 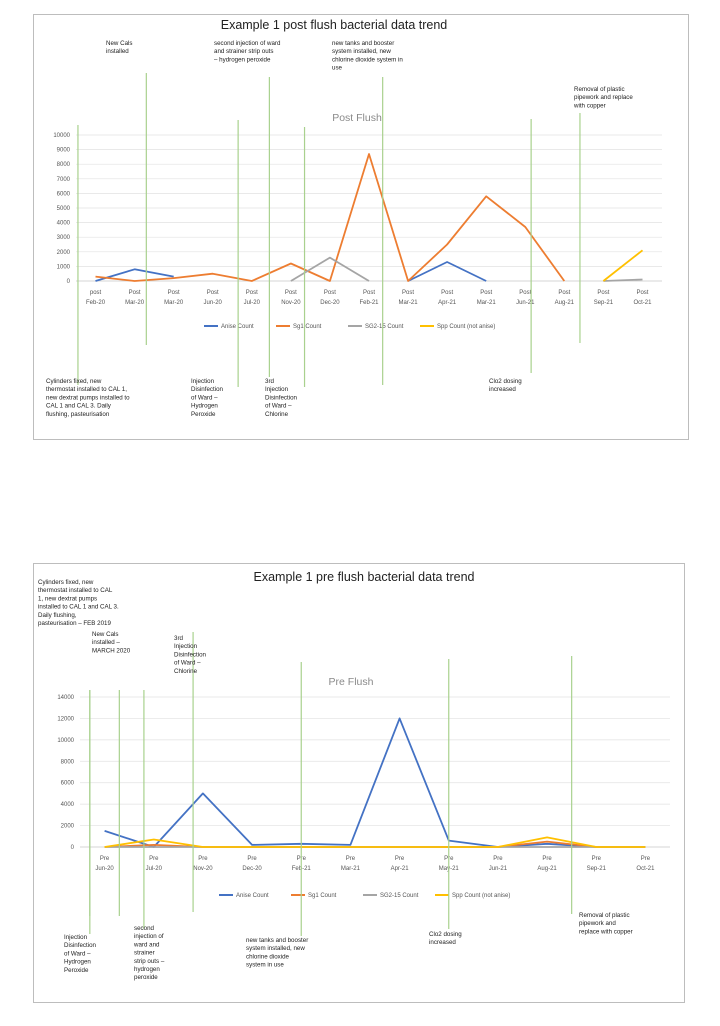 I want to click on x-tick-label: Feb-21, so click(x=369, y=303).